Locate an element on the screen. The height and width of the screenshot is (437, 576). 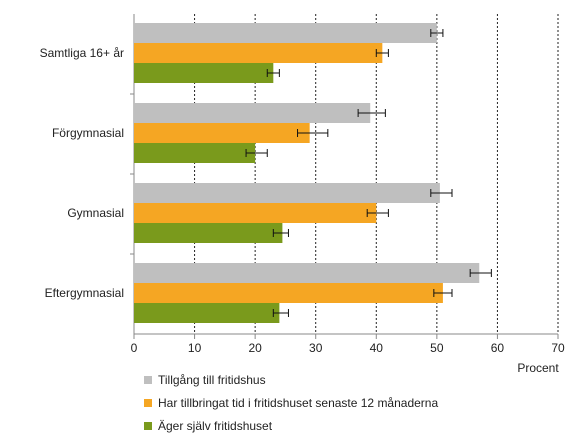
y-category-label-2: Gymnasial is located at coordinates (95, 213).